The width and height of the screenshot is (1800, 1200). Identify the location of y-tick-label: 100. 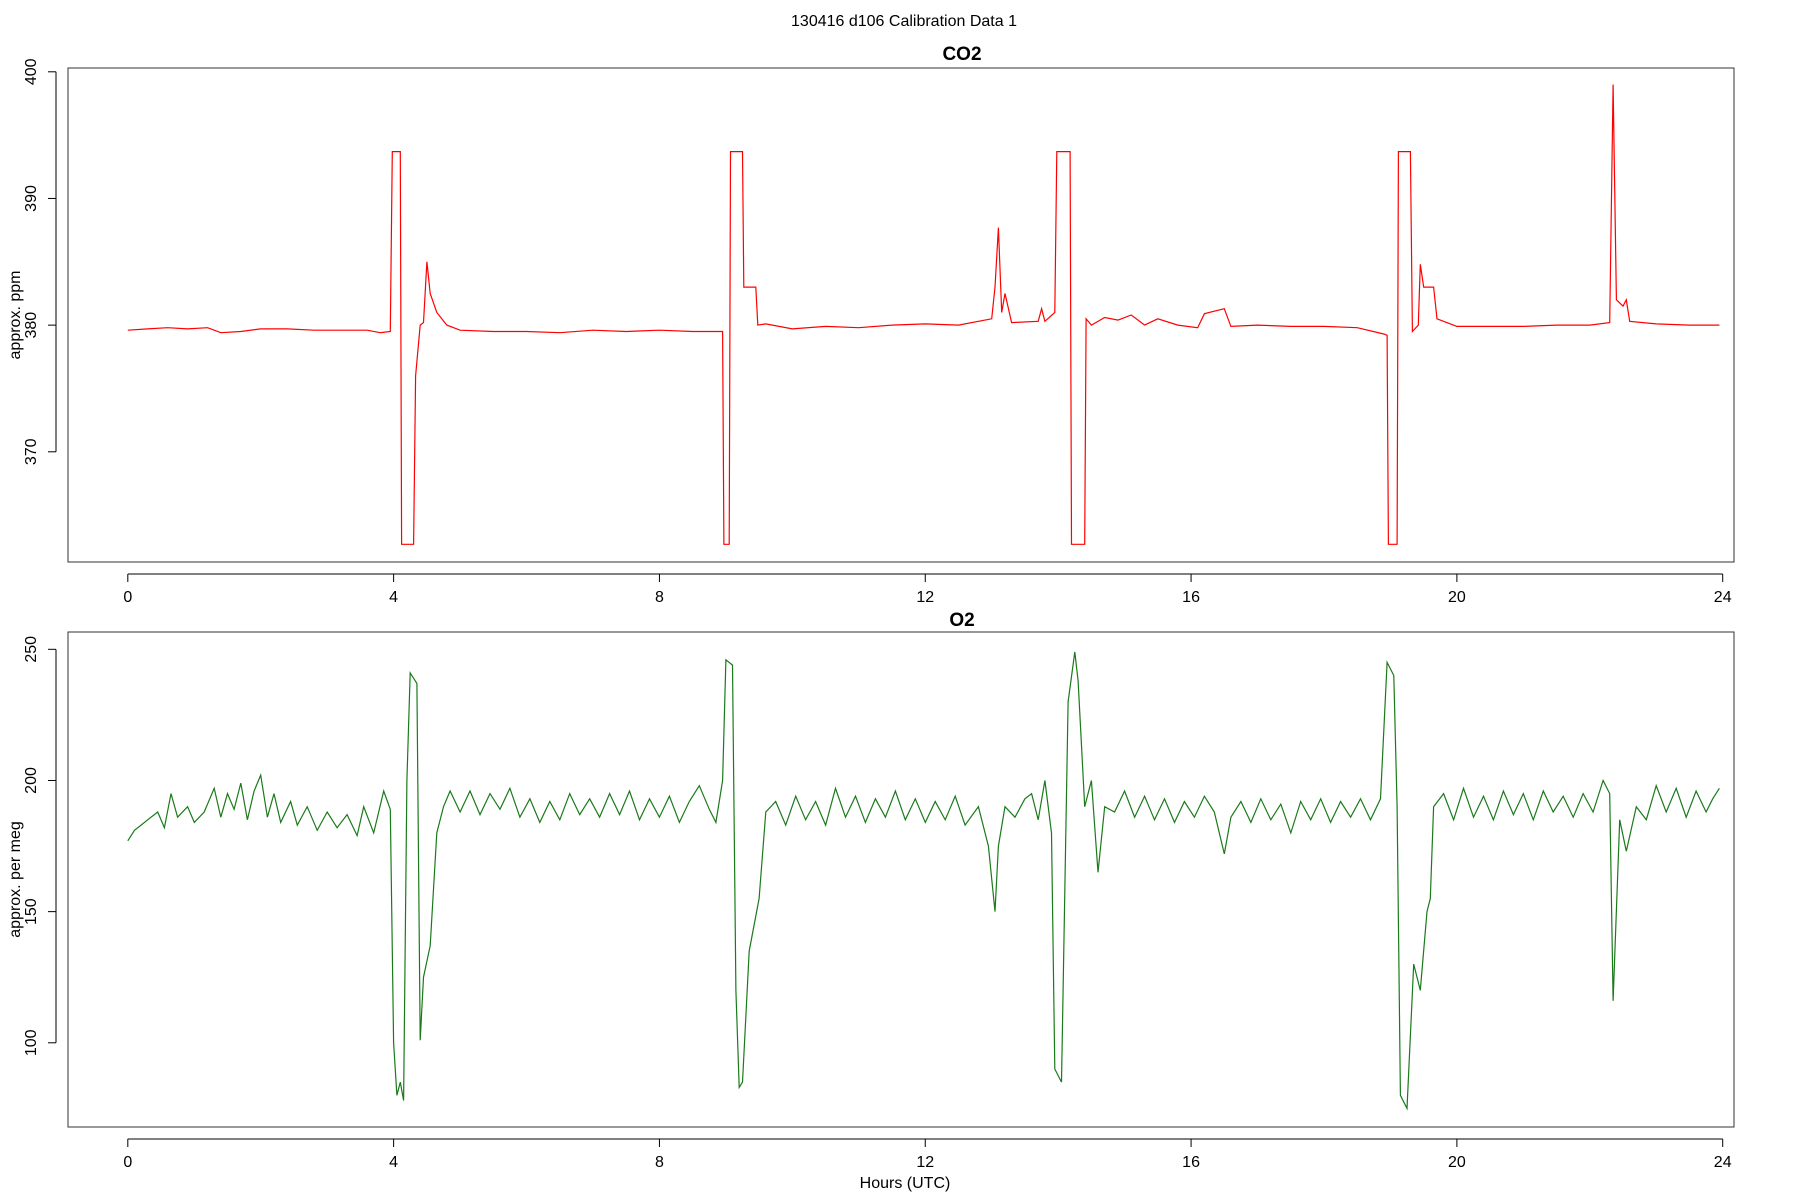
(31, 1042).